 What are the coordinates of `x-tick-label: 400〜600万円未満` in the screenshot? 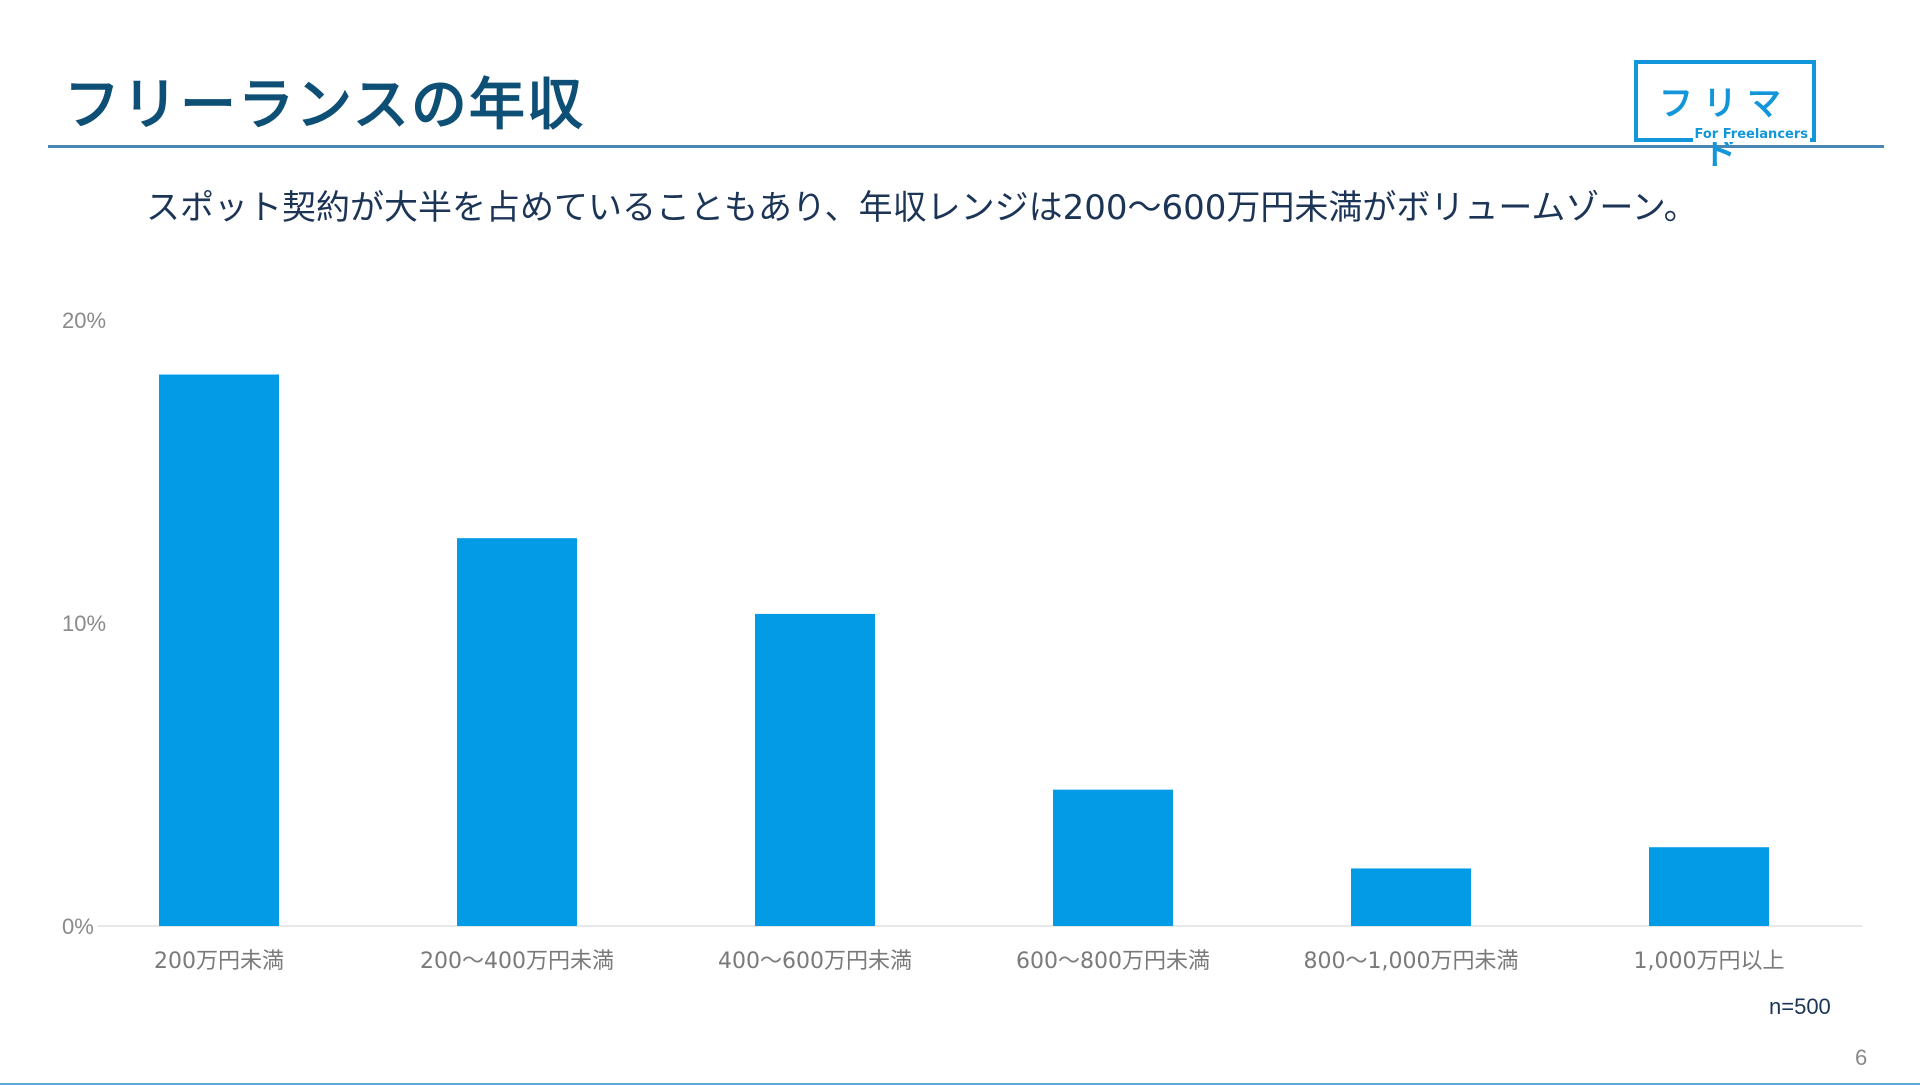 It's located at (815, 961).